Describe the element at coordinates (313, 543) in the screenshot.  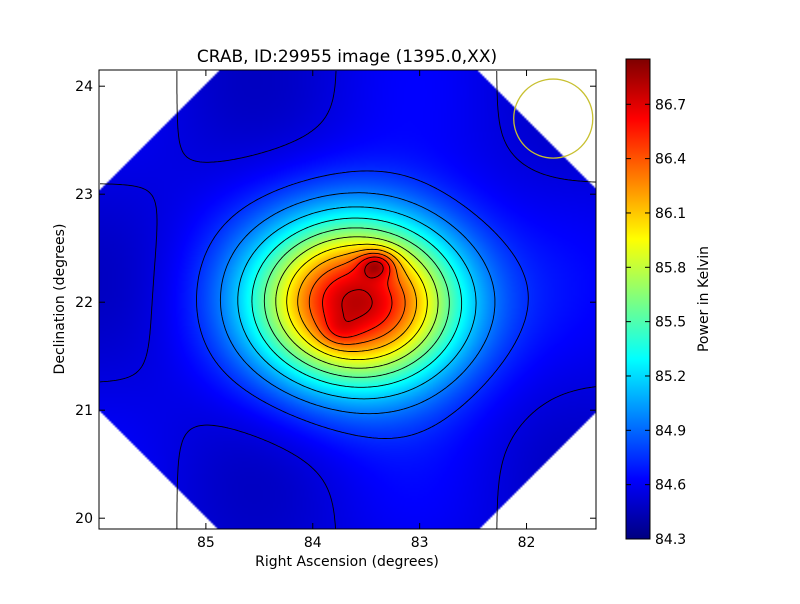
I see `x-tick-label: 84` at that location.